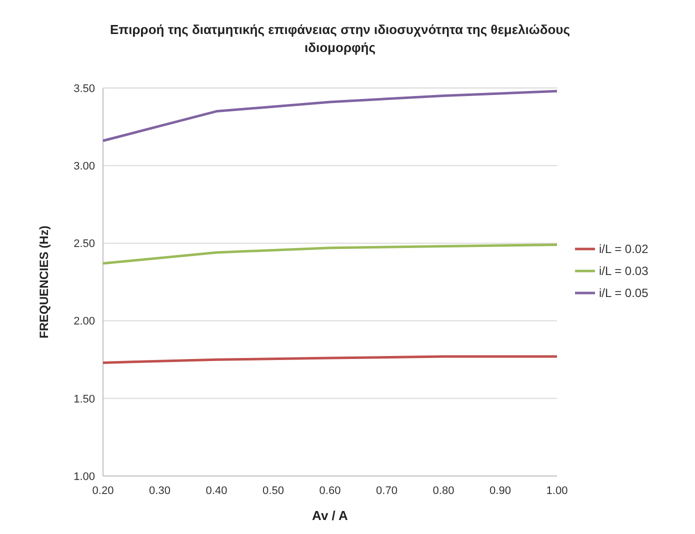  Describe the element at coordinates (500, 491) in the screenshot. I see `x-tick-label: 0.90` at that location.